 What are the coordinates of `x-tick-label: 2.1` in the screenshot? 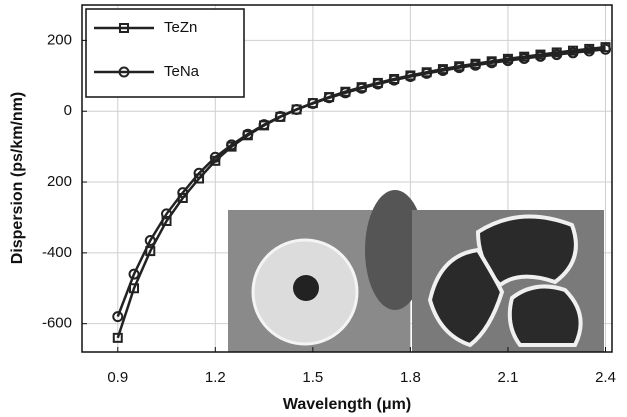 It's located at (508, 377).